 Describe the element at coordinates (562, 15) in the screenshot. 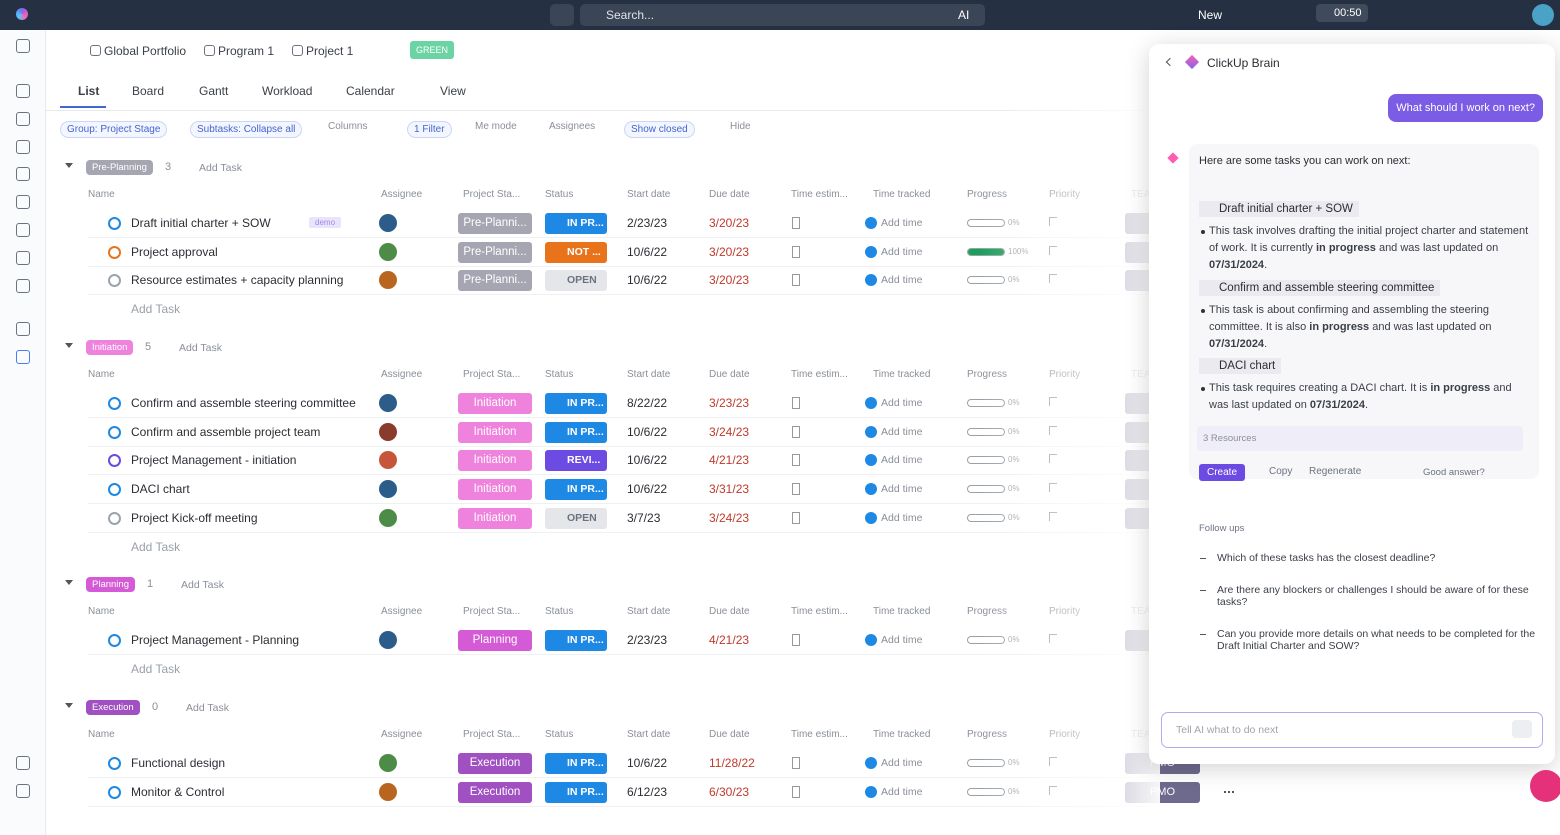

I see `calendar-button` at that location.